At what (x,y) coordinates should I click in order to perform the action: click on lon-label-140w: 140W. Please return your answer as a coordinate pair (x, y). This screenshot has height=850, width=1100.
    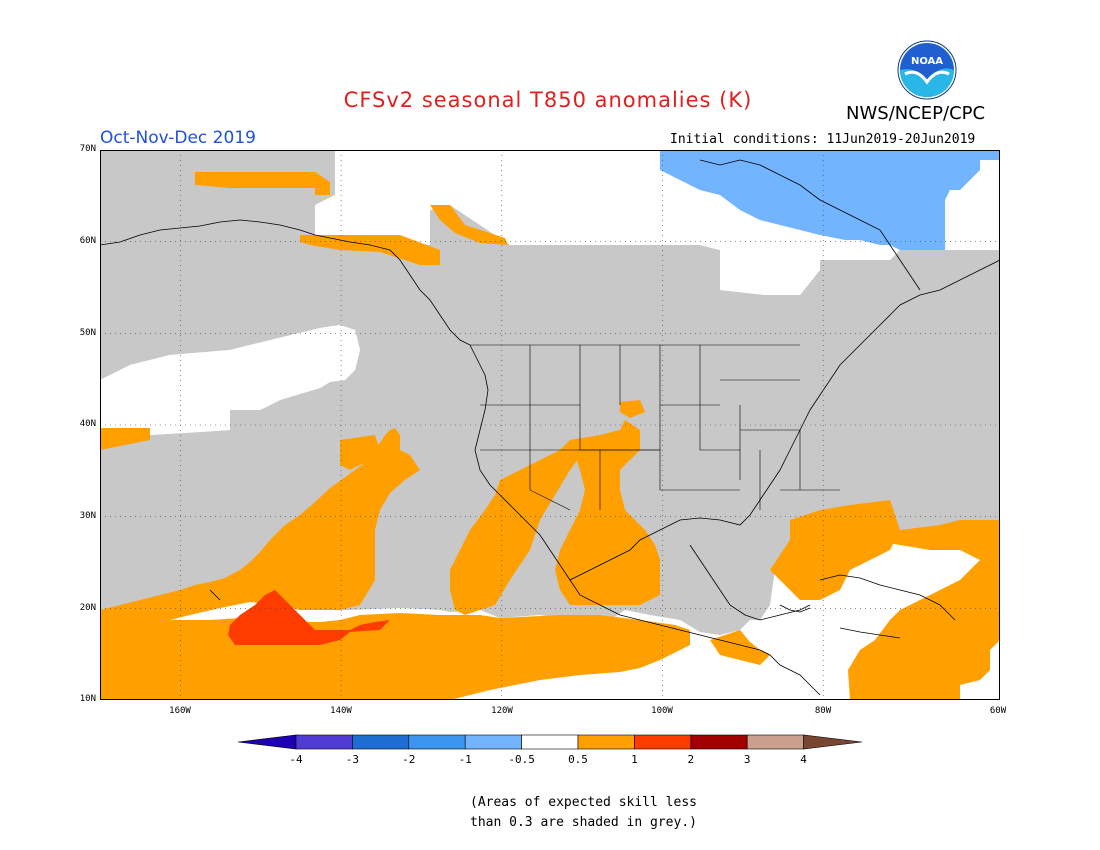
    Looking at the image, I should click on (341, 711).